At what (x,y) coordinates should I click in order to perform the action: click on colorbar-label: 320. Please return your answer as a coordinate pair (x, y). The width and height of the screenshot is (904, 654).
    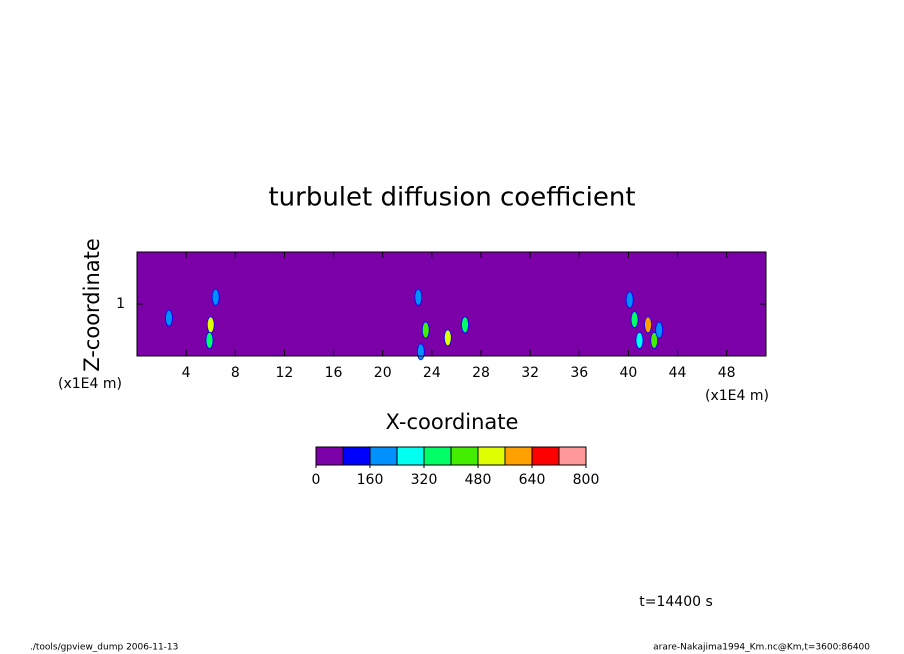
    Looking at the image, I should click on (424, 480).